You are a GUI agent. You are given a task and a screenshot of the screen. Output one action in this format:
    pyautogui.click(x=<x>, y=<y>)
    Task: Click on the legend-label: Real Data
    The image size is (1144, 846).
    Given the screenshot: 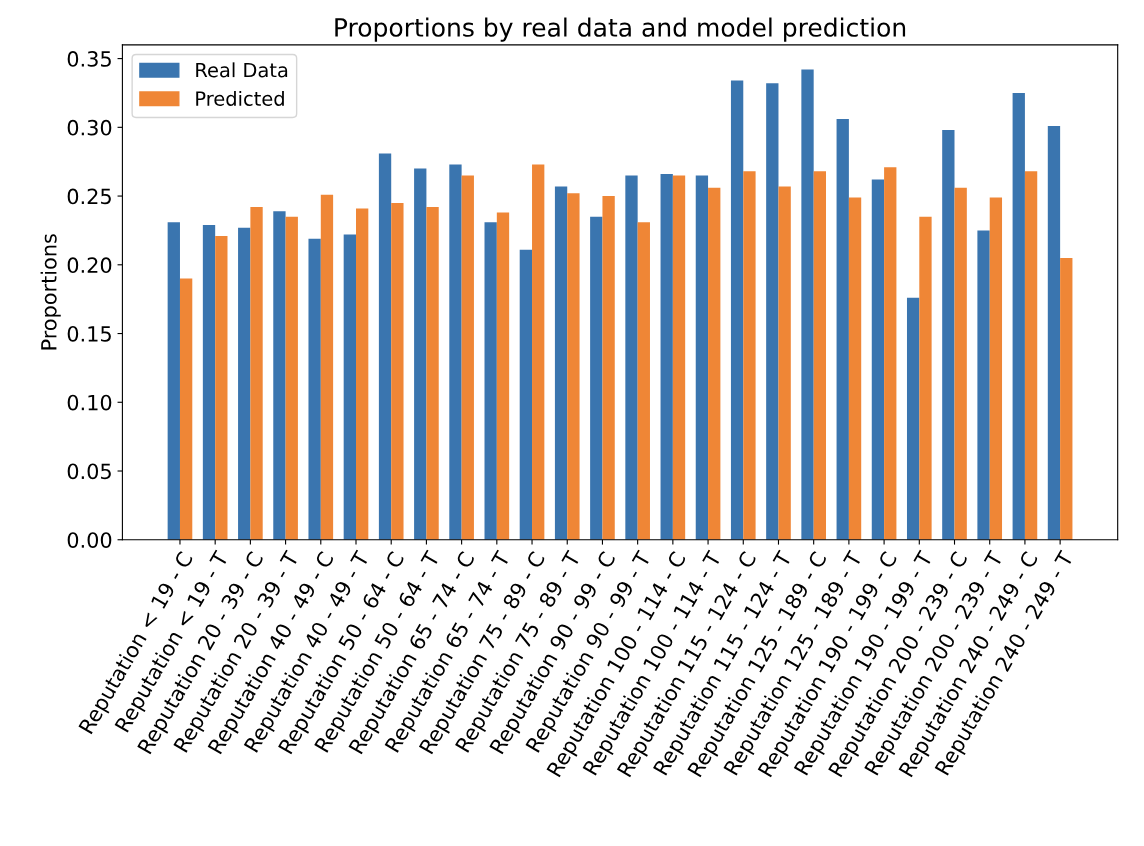 What is the action you would take?
    pyautogui.click(x=242, y=70)
    